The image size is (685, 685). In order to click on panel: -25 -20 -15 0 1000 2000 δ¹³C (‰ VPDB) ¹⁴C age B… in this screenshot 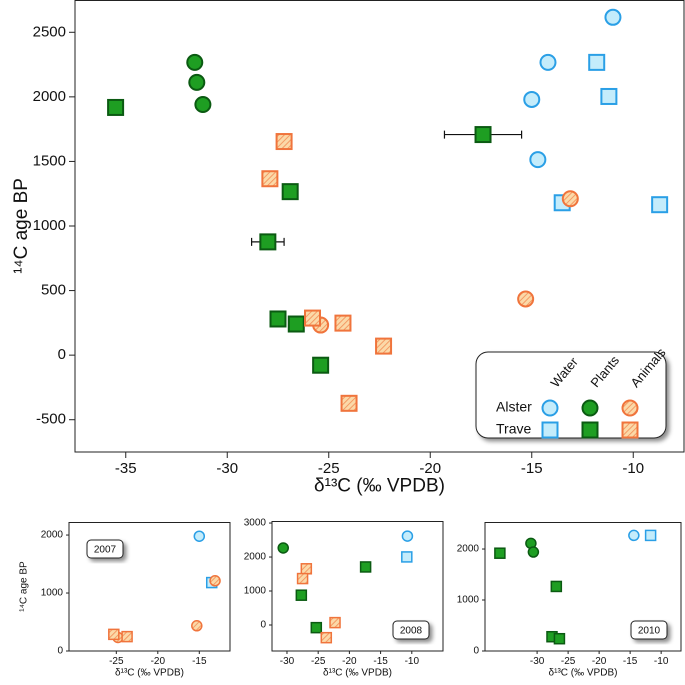, I will do `click(125, 600)`.